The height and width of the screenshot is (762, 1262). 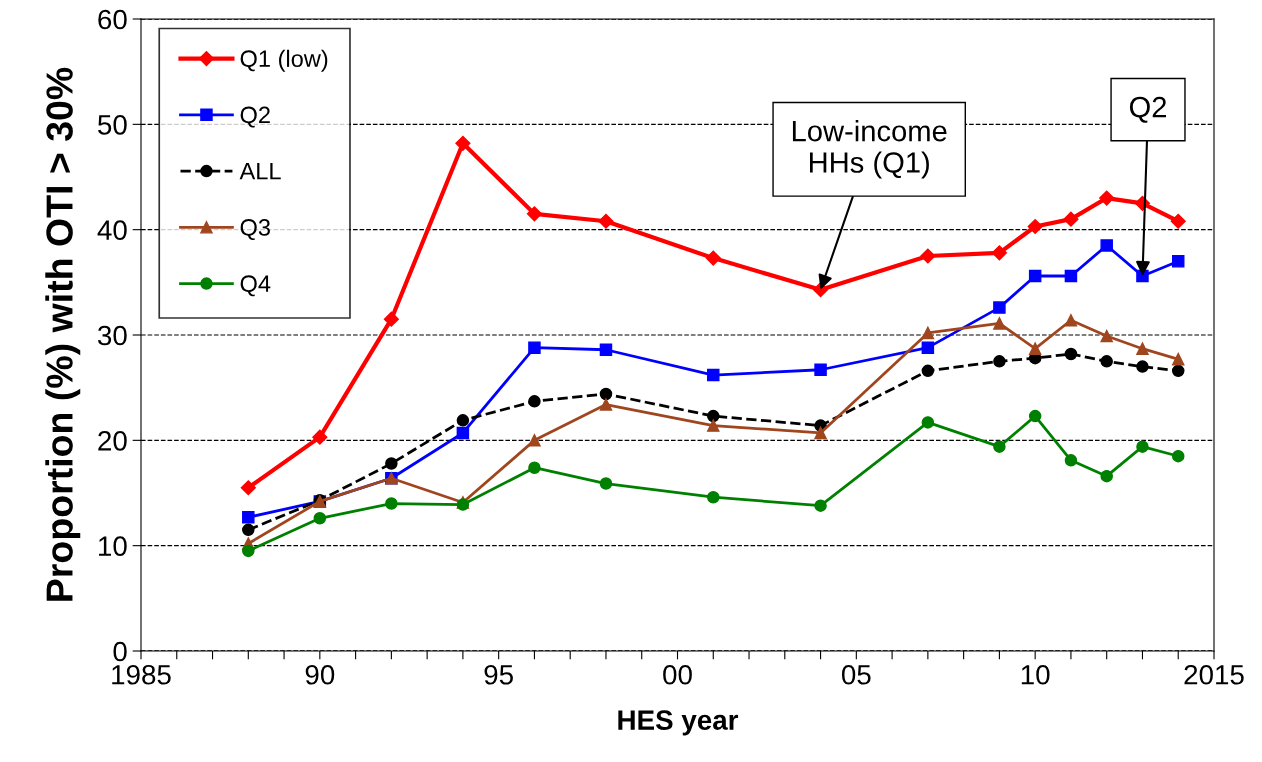 I want to click on legend-label: Q2, so click(x=255, y=117).